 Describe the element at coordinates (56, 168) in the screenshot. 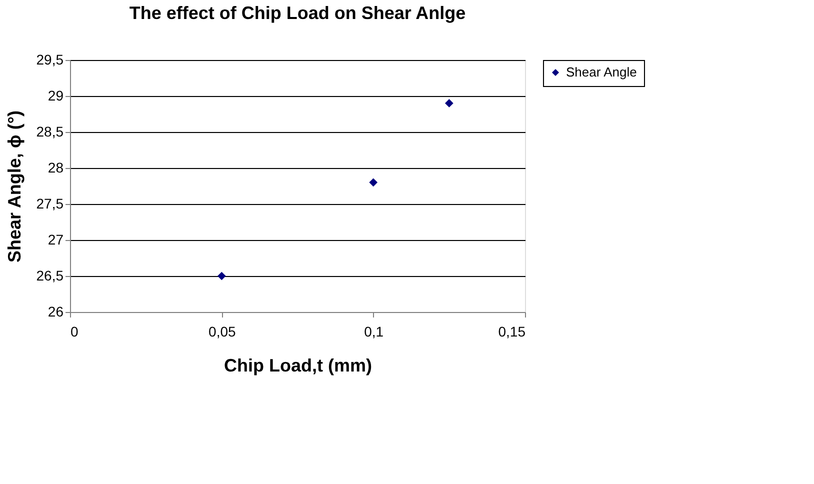

I see `y-tick-label: 28` at that location.